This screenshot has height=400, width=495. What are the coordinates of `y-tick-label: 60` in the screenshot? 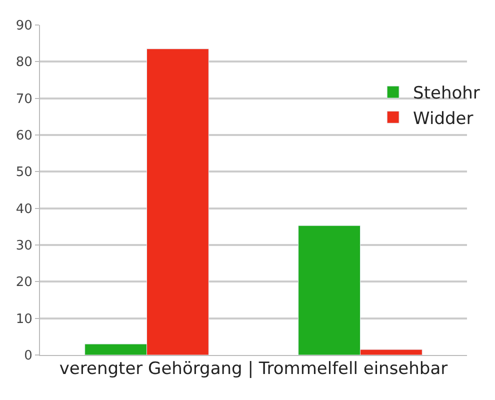 It's located at (24, 136).